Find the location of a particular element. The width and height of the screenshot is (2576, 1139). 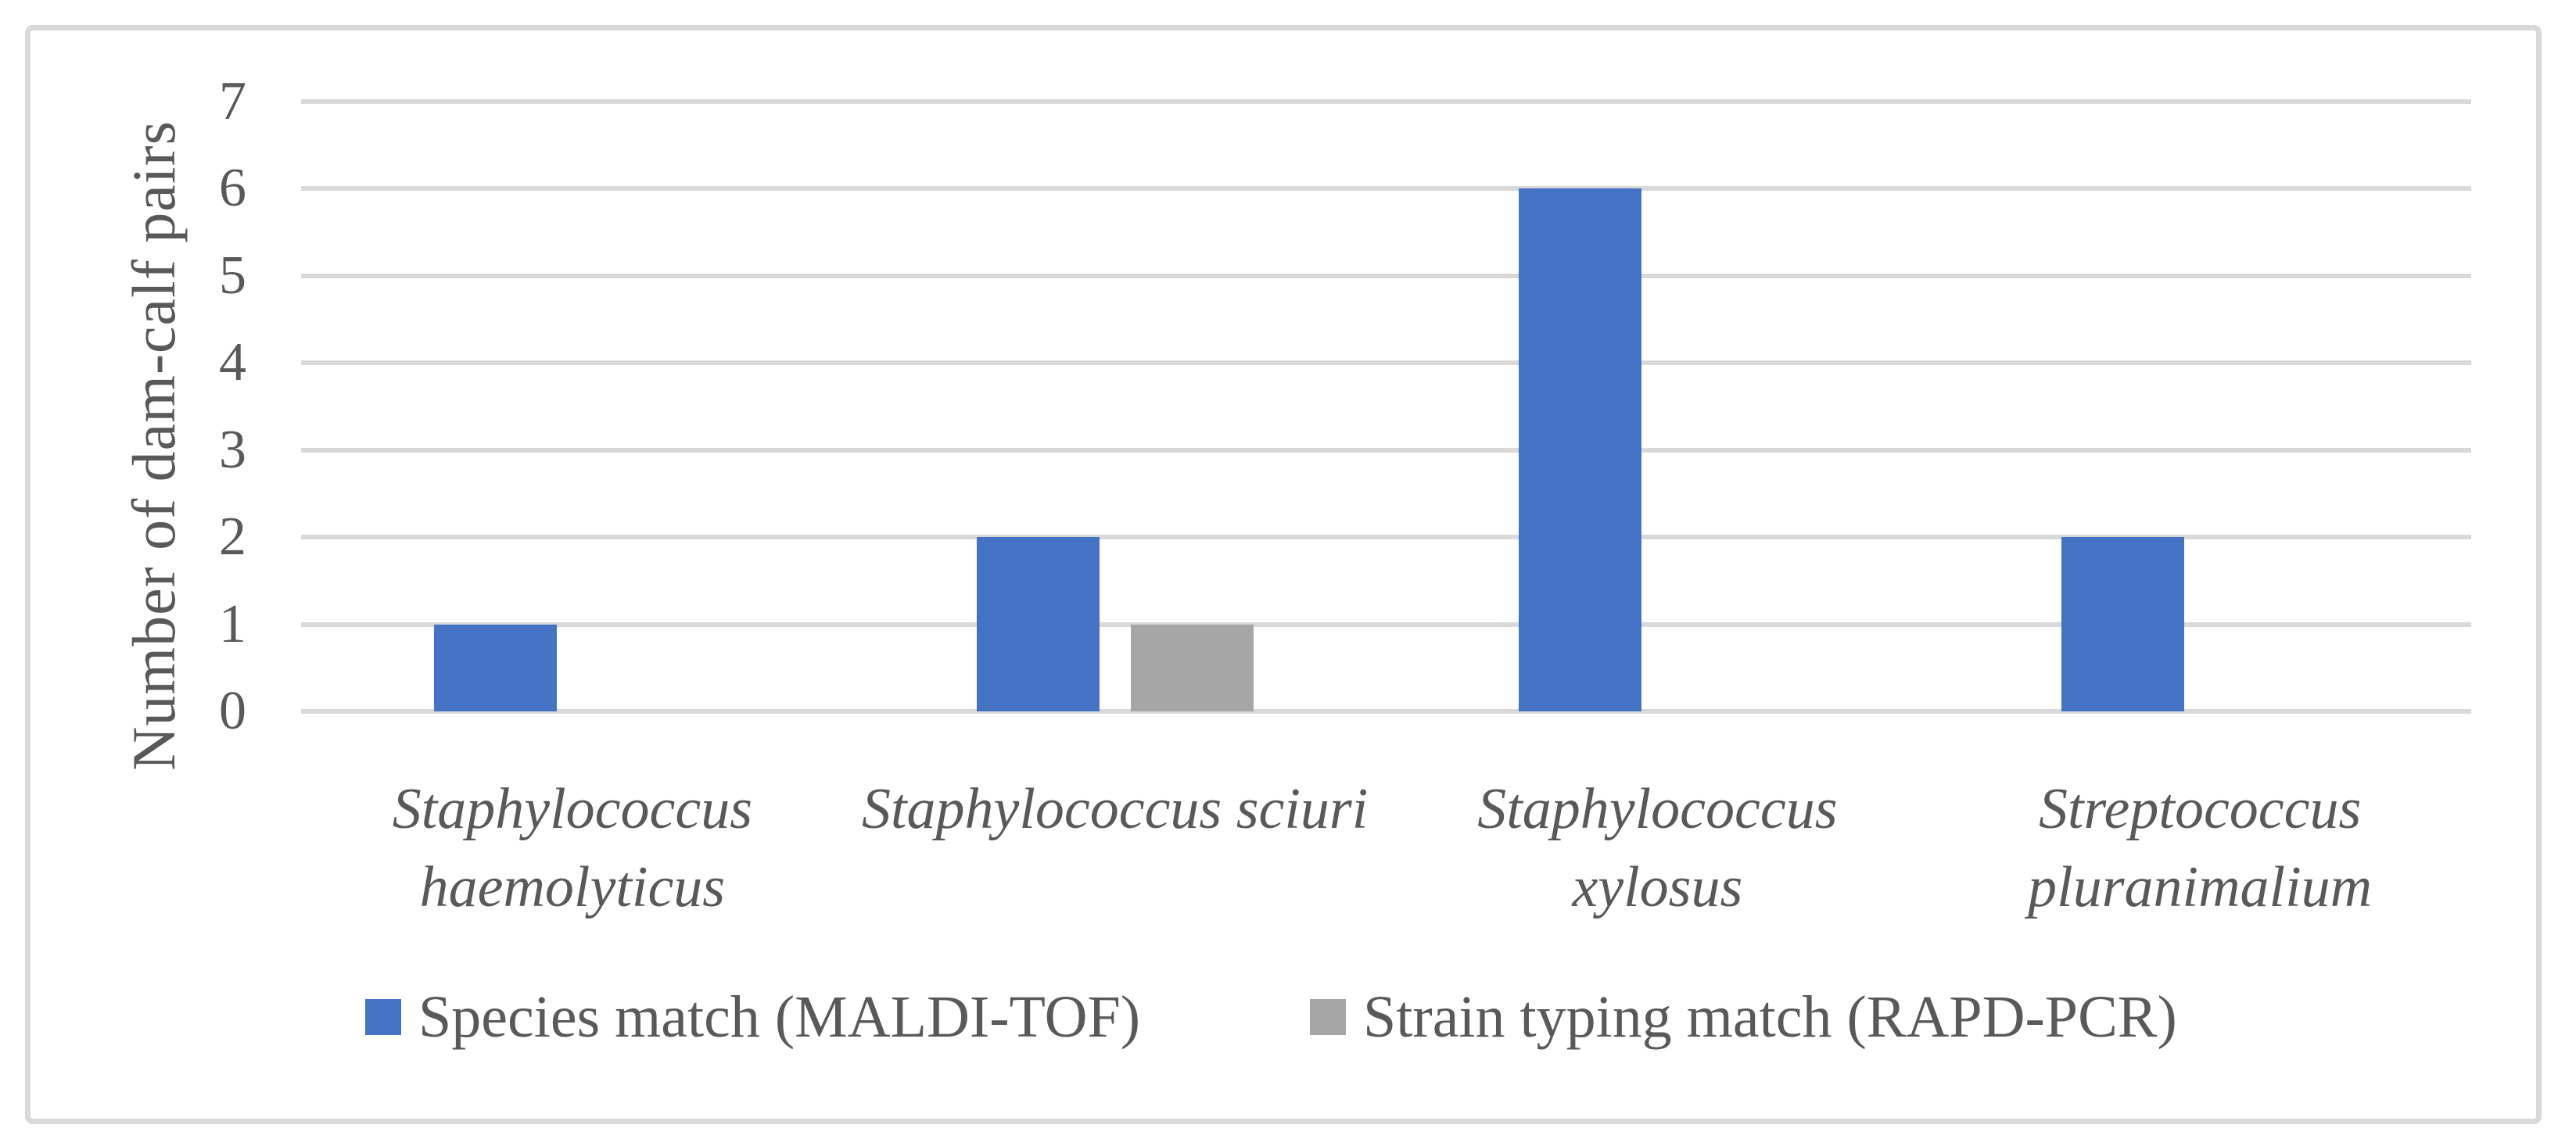

gridline-y6 is located at coordinates (1386, 189).